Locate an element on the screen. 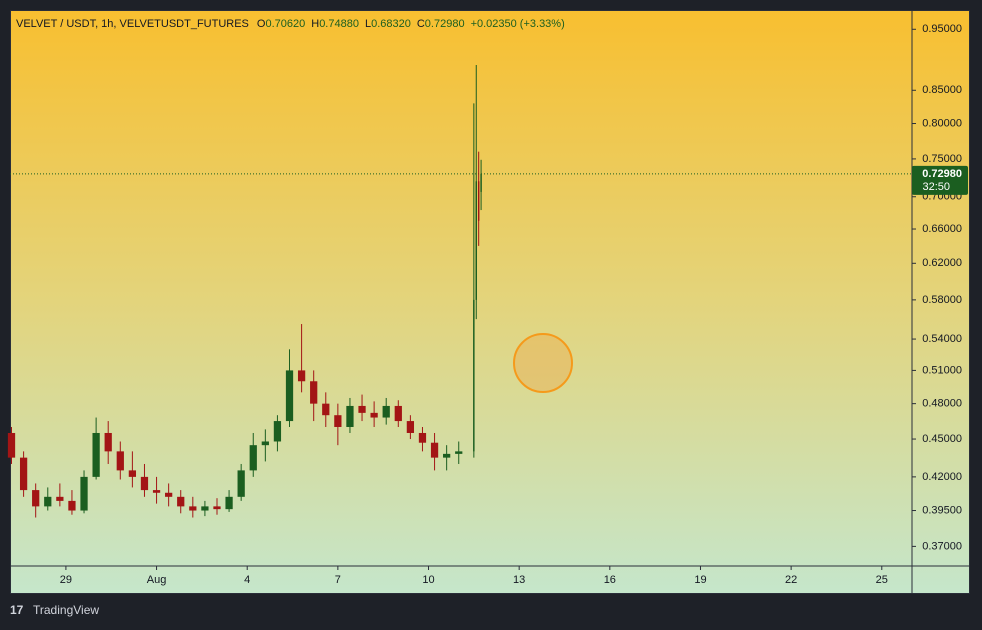 The image size is (982, 630). change: +0.02350 (+3.33%) is located at coordinates (518, 24).